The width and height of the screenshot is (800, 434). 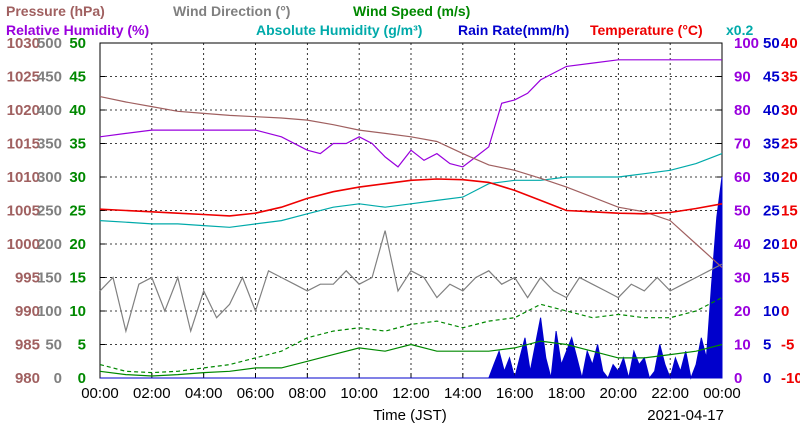 I want to click on legend-temperature: Temperature (°C), so click(x=646, y=30).